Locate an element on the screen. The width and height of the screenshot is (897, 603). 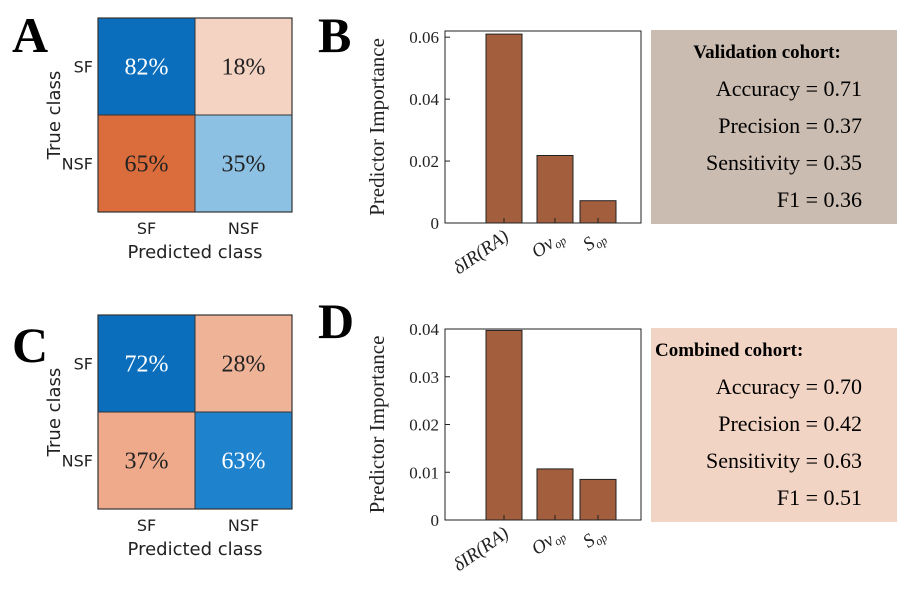
cell-value: 28% is located at coordinates (244, 365).